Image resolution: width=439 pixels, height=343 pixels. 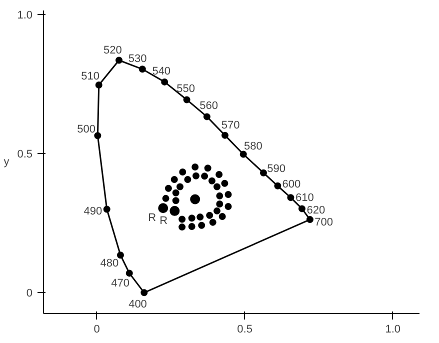 What do you see at coordinates (25, 154) in the screenshot?
I see `y-tick-label: 0.5` at bounding box center [25, 154].